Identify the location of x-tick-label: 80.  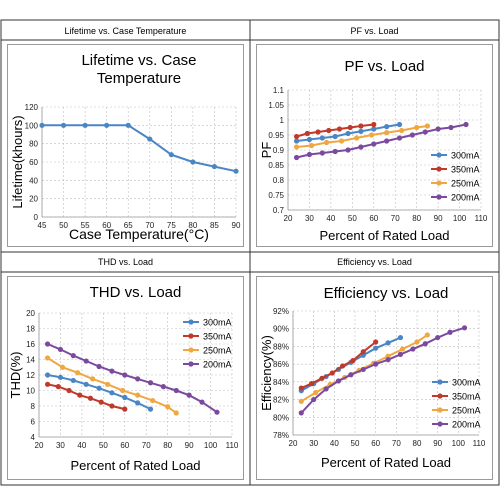
(417, 443).